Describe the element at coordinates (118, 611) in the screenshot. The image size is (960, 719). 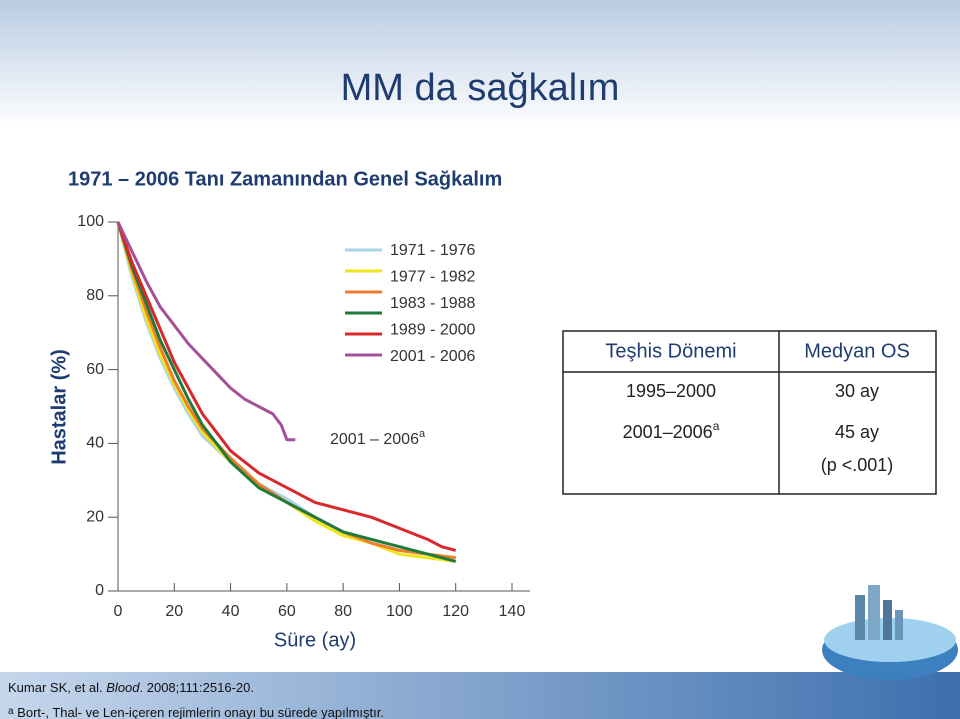
I see `x-tick-label: 0` at that location.